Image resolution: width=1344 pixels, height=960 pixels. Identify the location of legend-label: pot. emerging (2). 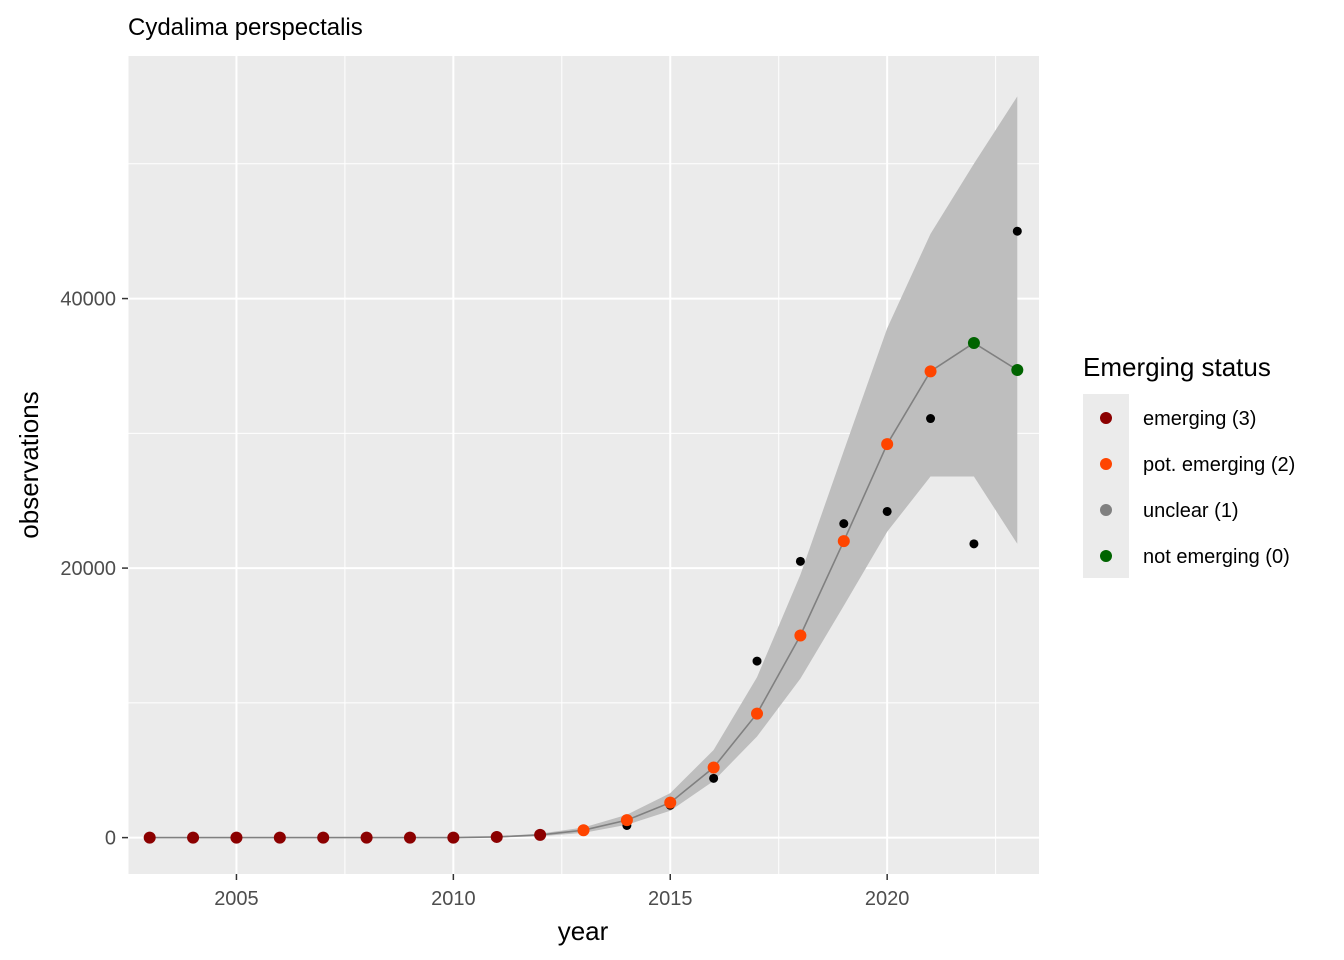
(1219, 465).